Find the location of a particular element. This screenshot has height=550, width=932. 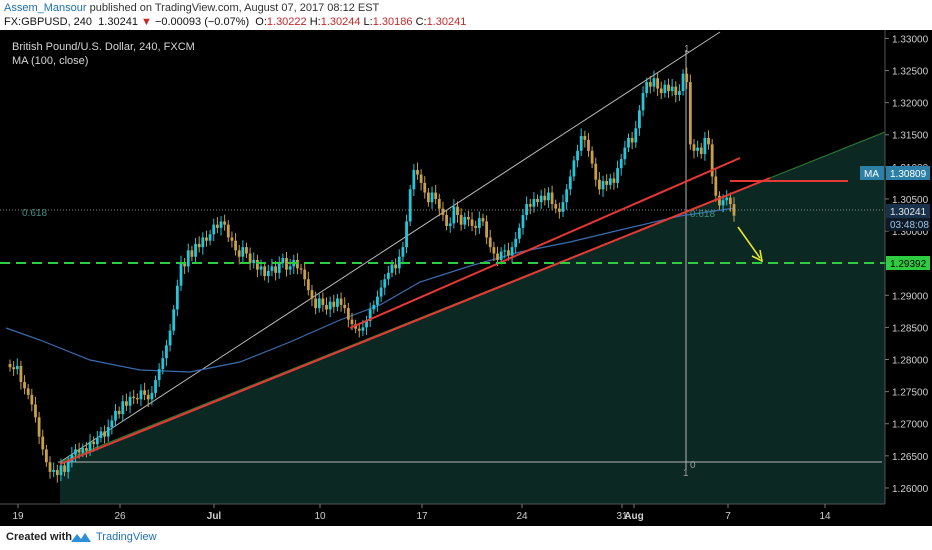

fib-bottom-label: 1 is located at coordinates (686, 473).